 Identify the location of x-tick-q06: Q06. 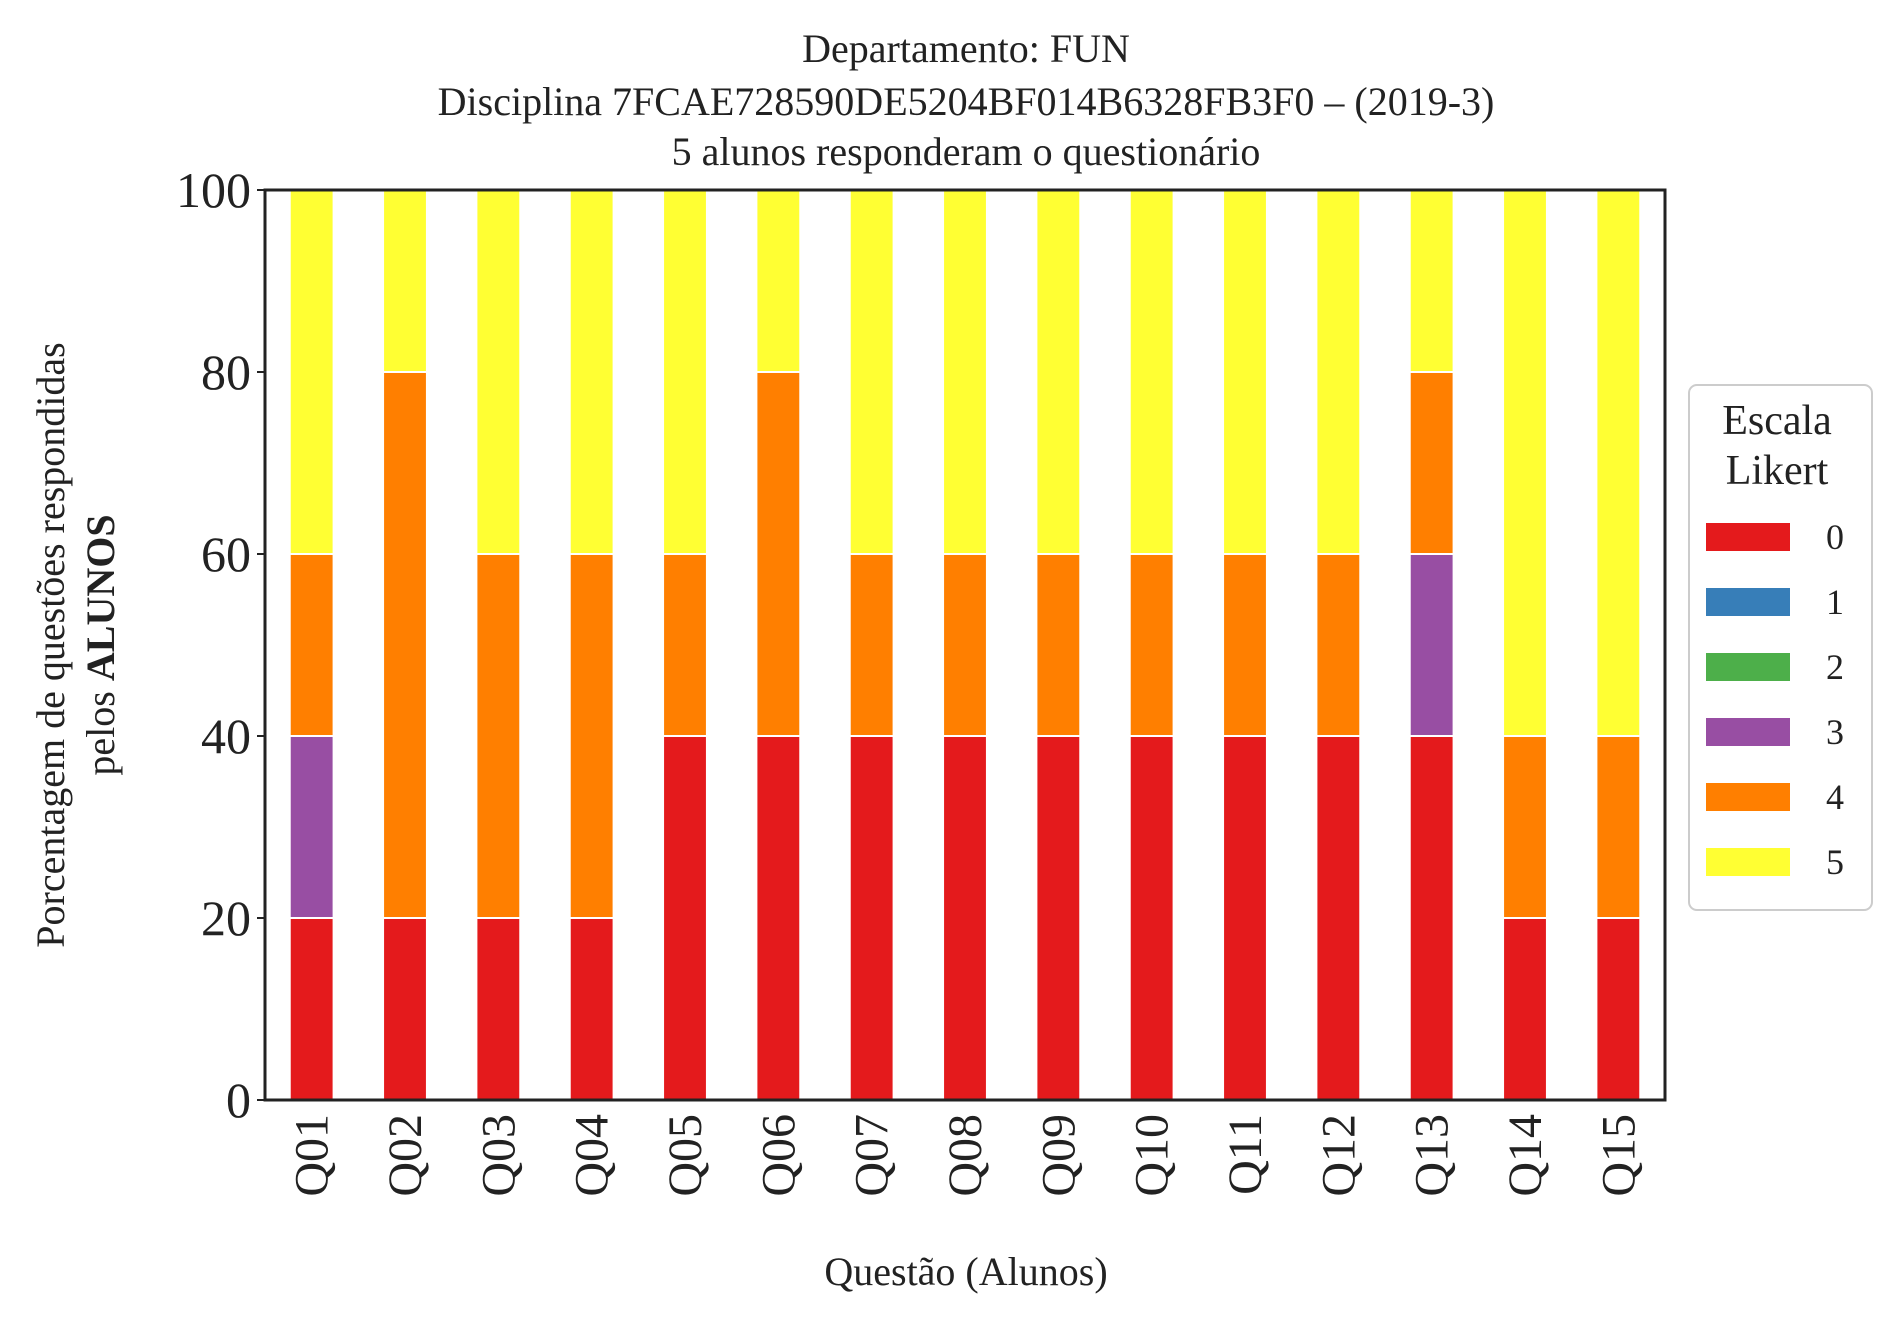
(778, 1155).